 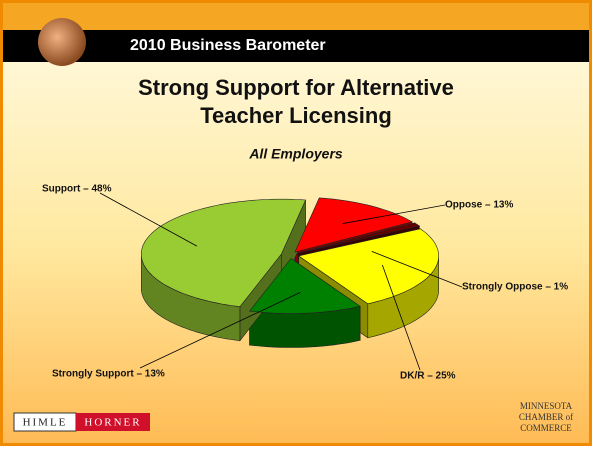 I want to click on logo-text: HORNER, so click(x=112, y=423).